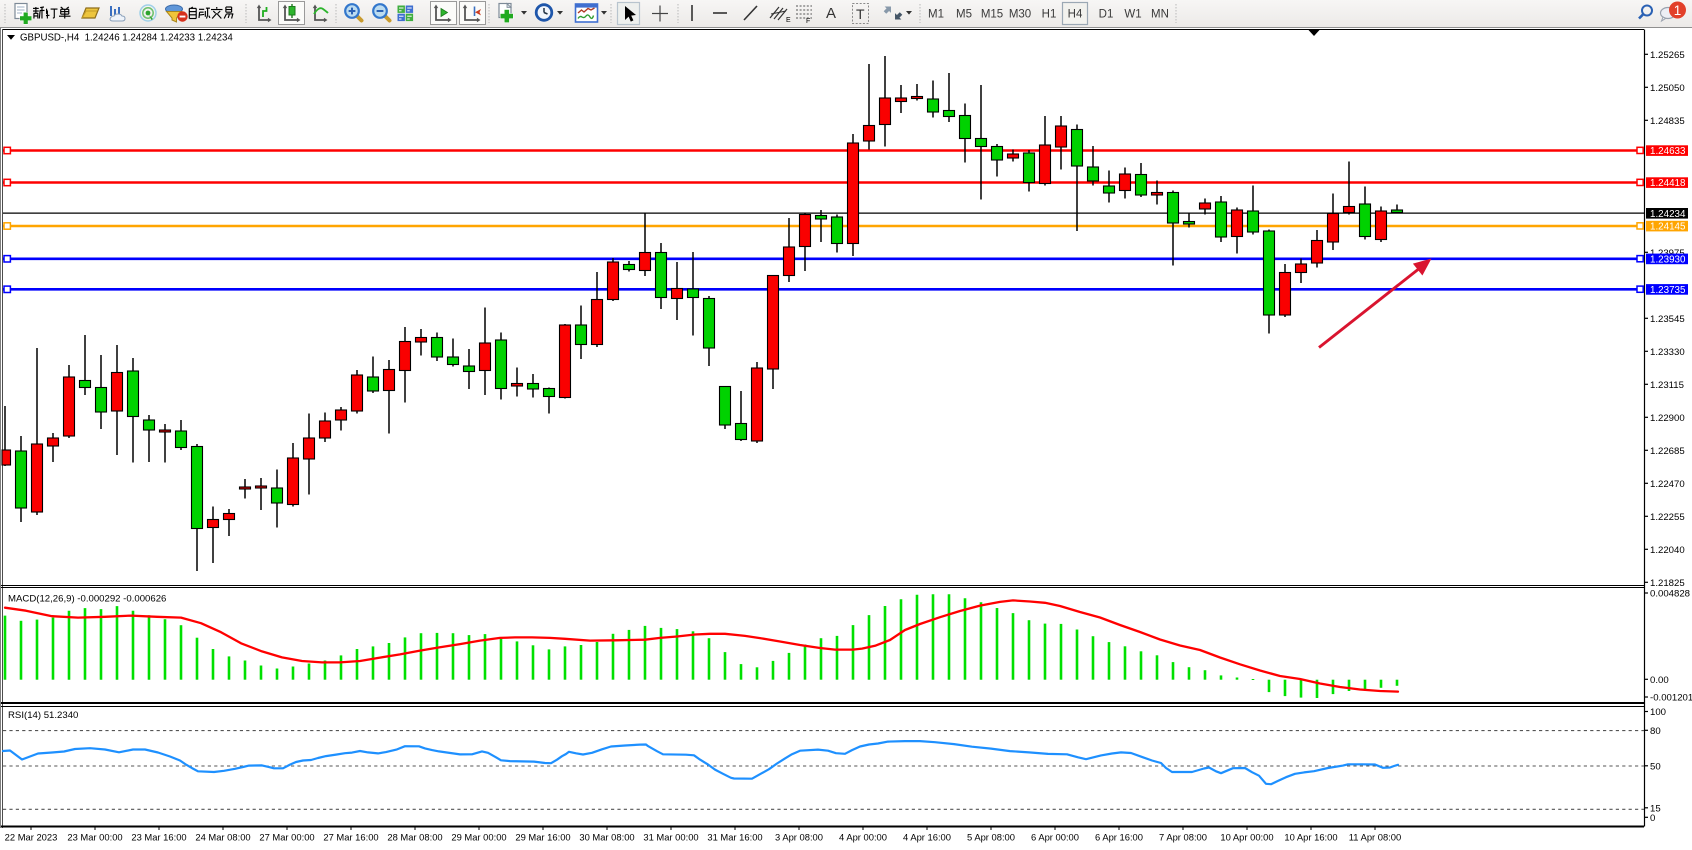  I want to click on svg-text: E, so click(788, 20).